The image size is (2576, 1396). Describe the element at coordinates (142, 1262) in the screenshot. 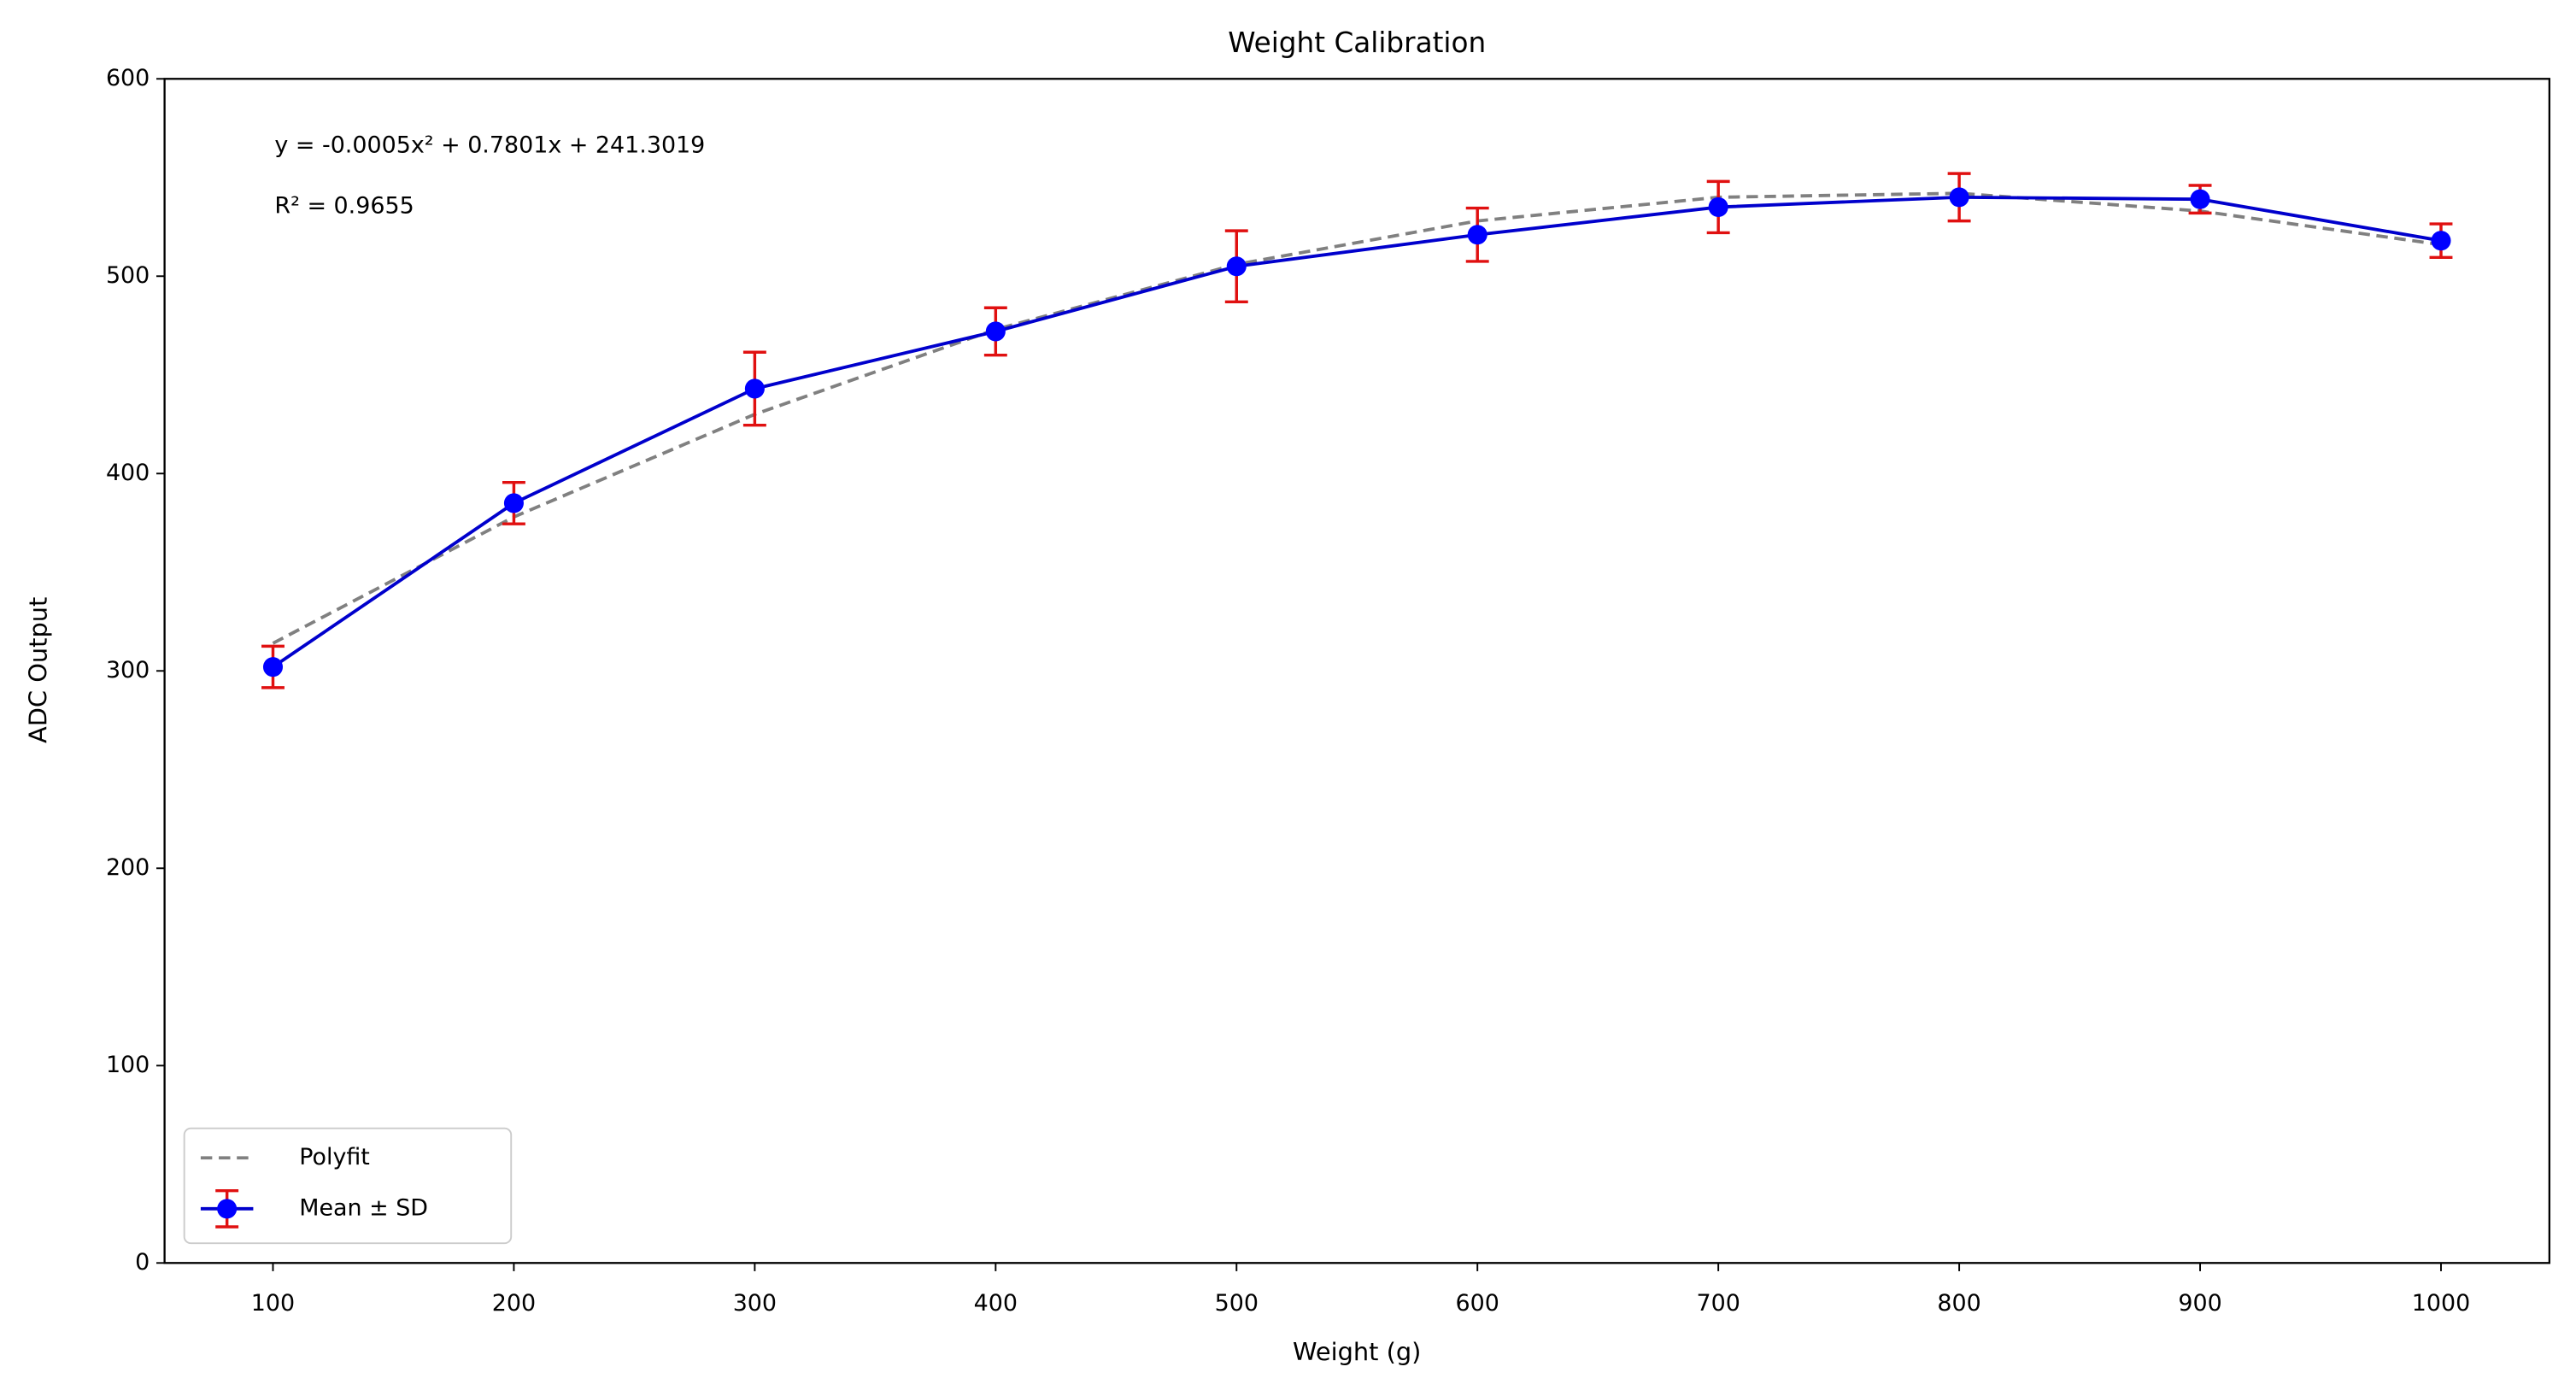

I see `y-tick-label: 0` at that location.